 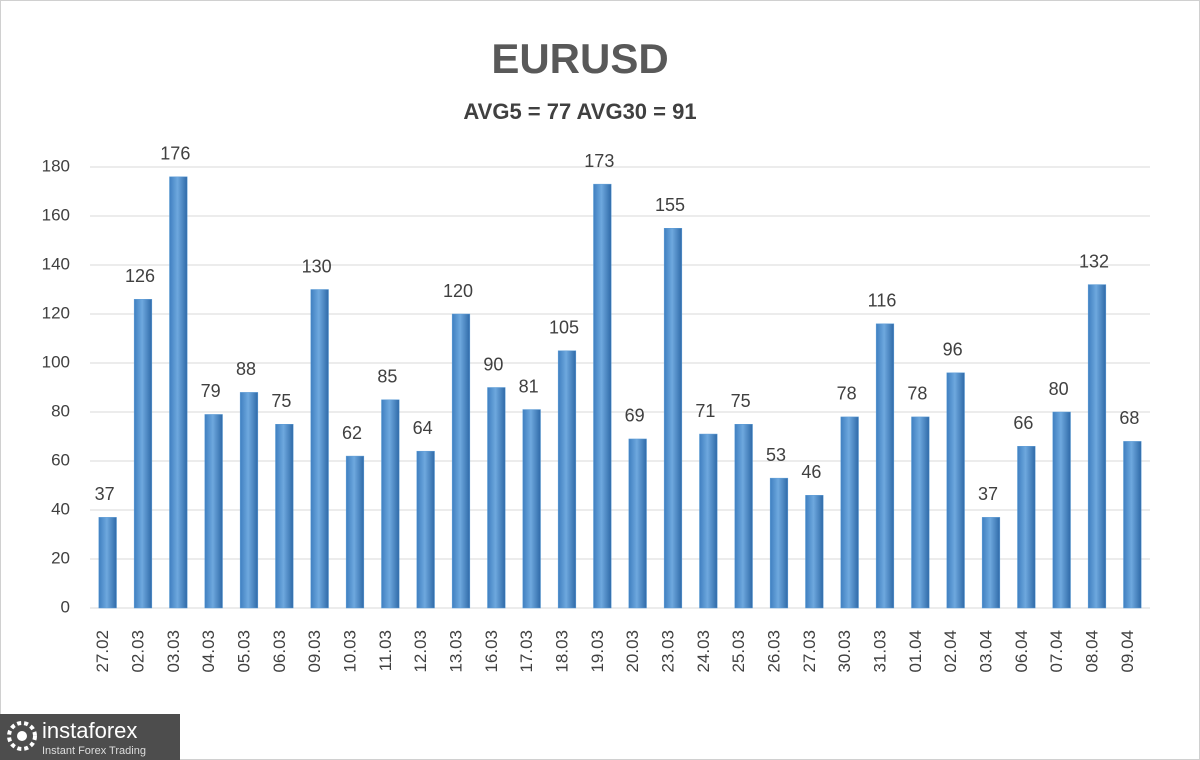 What do you see at coordinates (137, 651) in the screenshot?
I see `x-tick-label: 02.03` at bounding box center [137, 651].